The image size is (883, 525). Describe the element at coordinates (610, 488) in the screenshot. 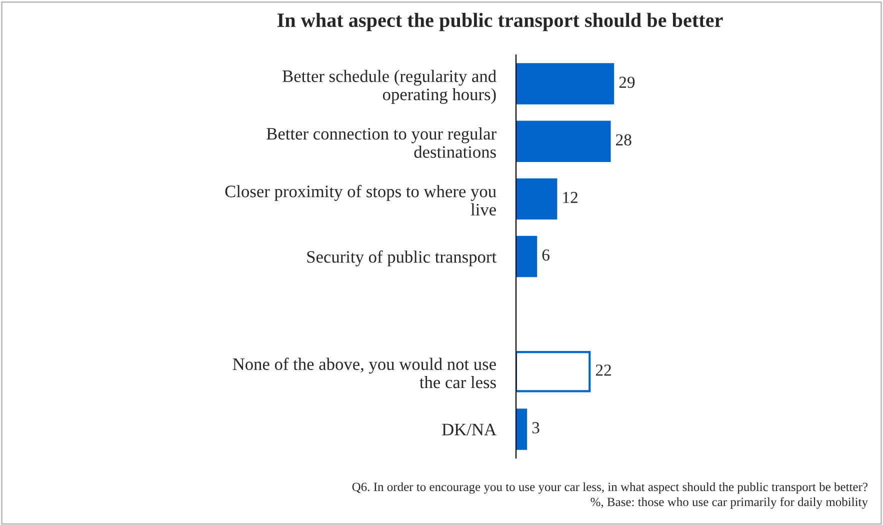

I see `text: Q6. In order to encourage you to use your car less, in what aspect should the public transport be better?` at that location.